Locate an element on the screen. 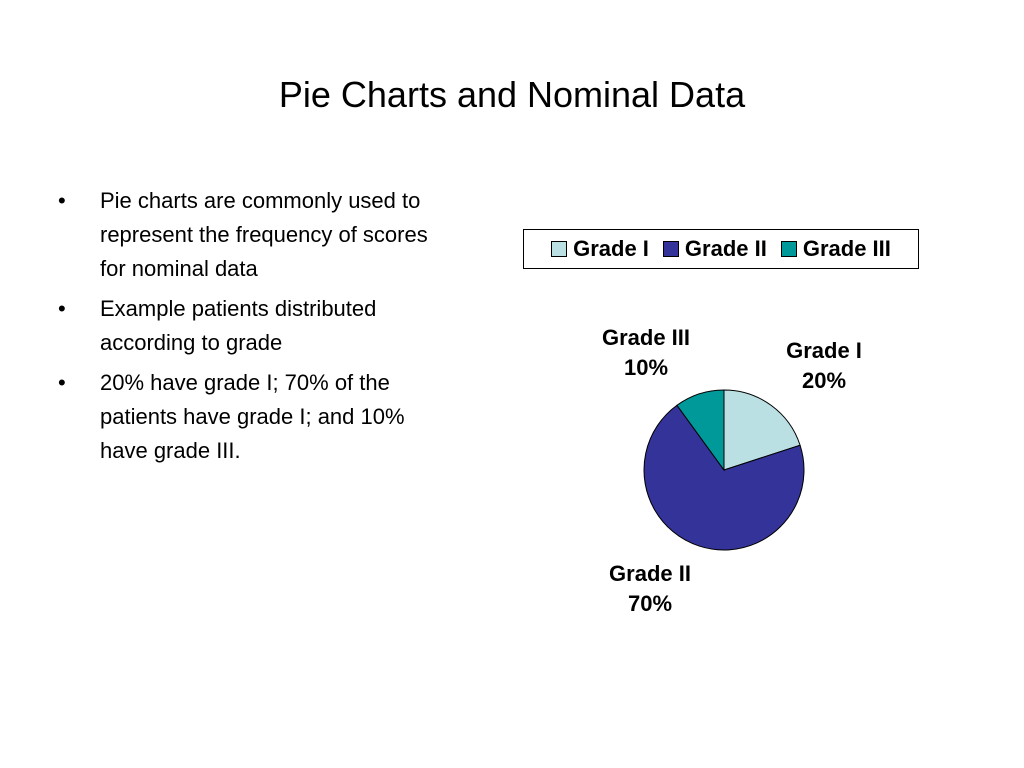 The width and height of the screenshot is (1024, 768). legend-item-grade-2: Grade II is located at coordinates (714, 249).